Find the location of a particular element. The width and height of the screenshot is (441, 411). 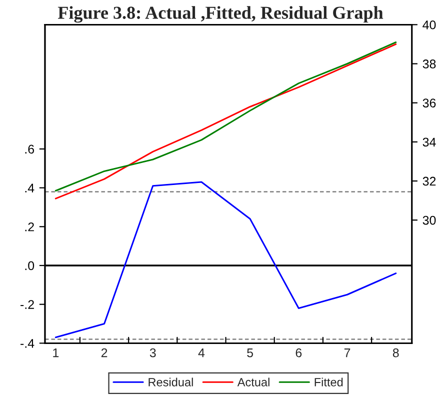

y-tick-label: .2 is located at coordinates (29, 227).